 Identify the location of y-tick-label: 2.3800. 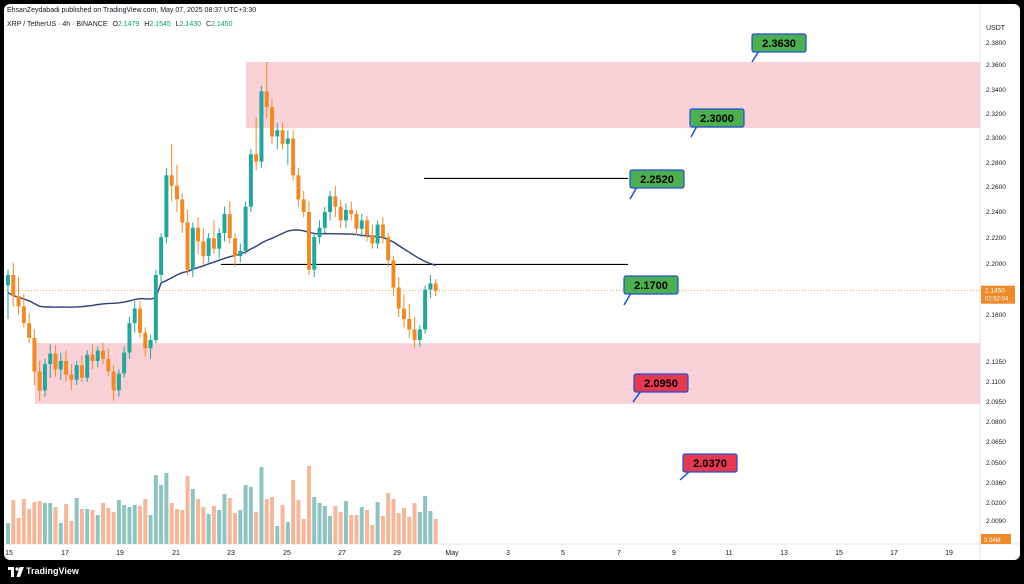
(996, 43).